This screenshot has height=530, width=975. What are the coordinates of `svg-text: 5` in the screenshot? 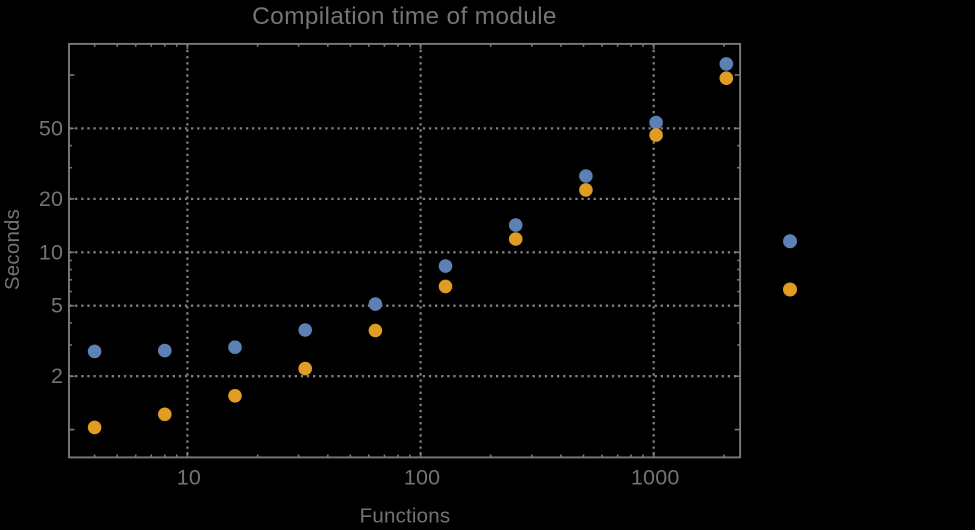 It's located at (57, 306).